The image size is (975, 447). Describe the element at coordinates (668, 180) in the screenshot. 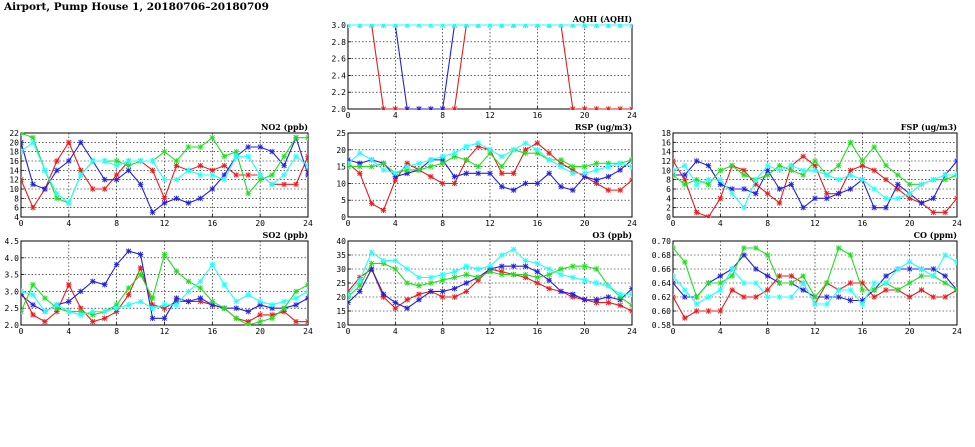

I see `y-tick-label: 8` at that location.